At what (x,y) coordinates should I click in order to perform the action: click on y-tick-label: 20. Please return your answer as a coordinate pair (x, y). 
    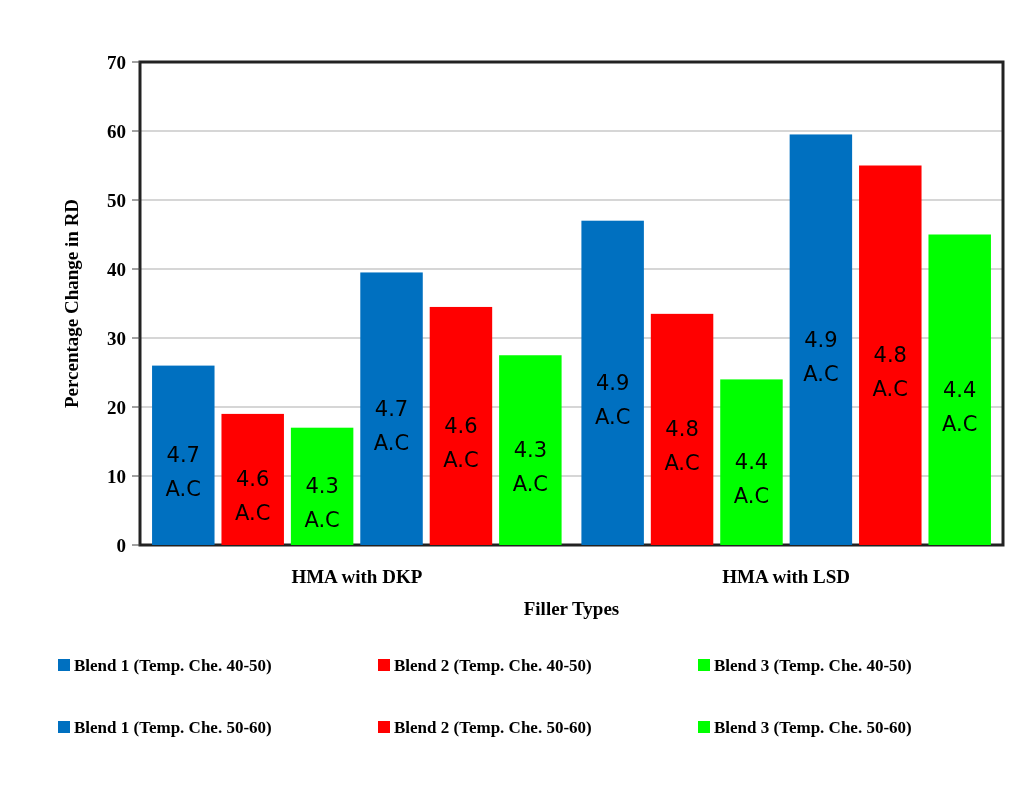
    Looking at the image, I should click on (116, 407).